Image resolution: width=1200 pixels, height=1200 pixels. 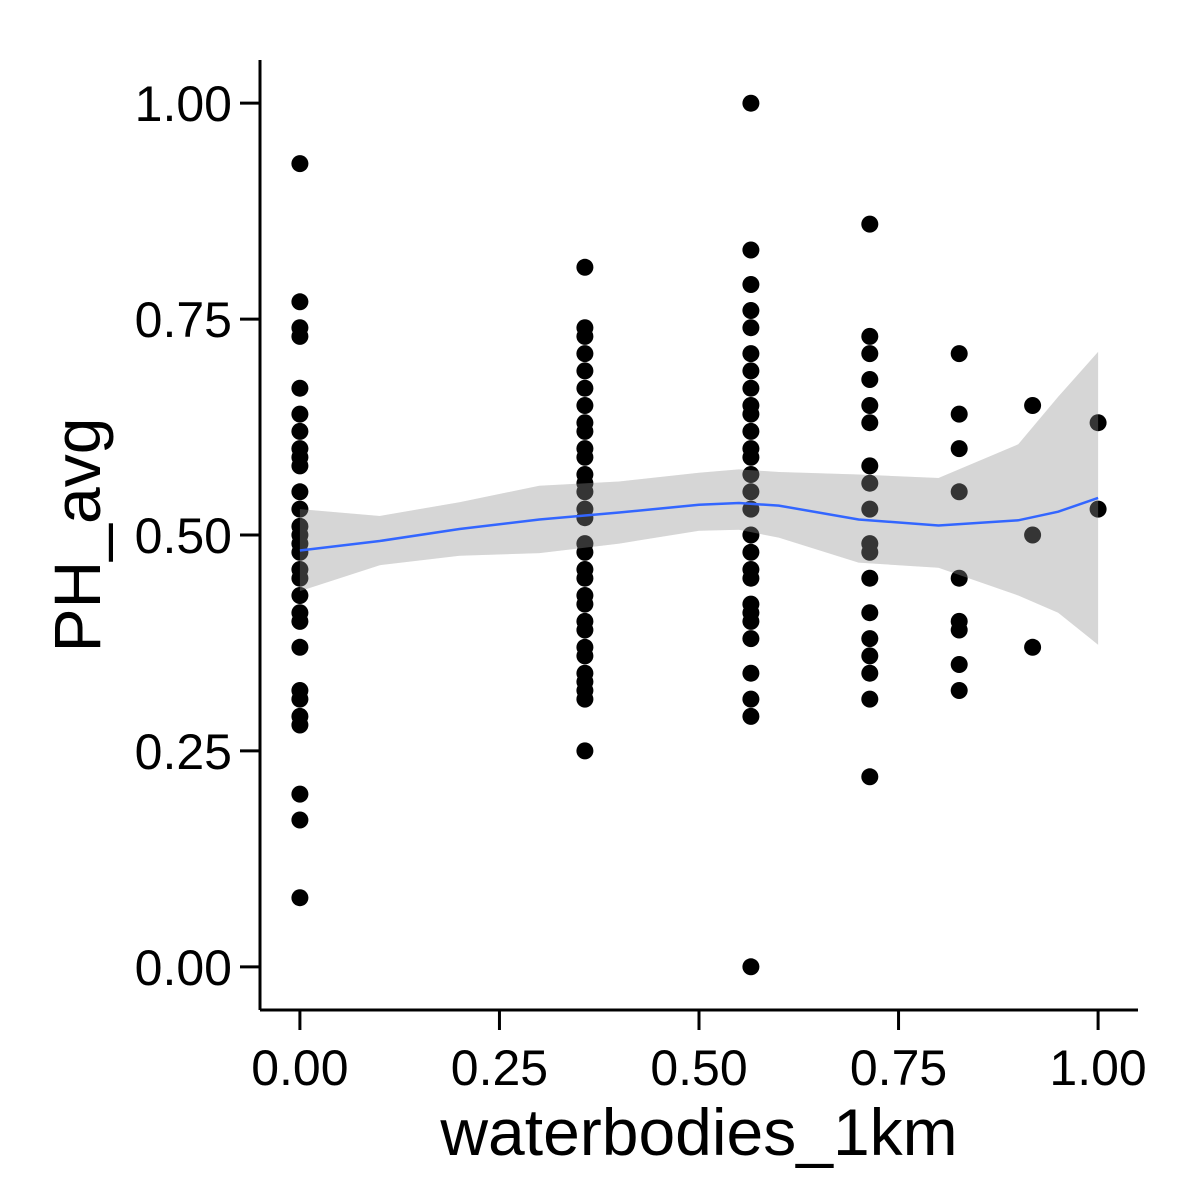 I want to click on y-tick-label: 0.75, so click(x=183, y=320).